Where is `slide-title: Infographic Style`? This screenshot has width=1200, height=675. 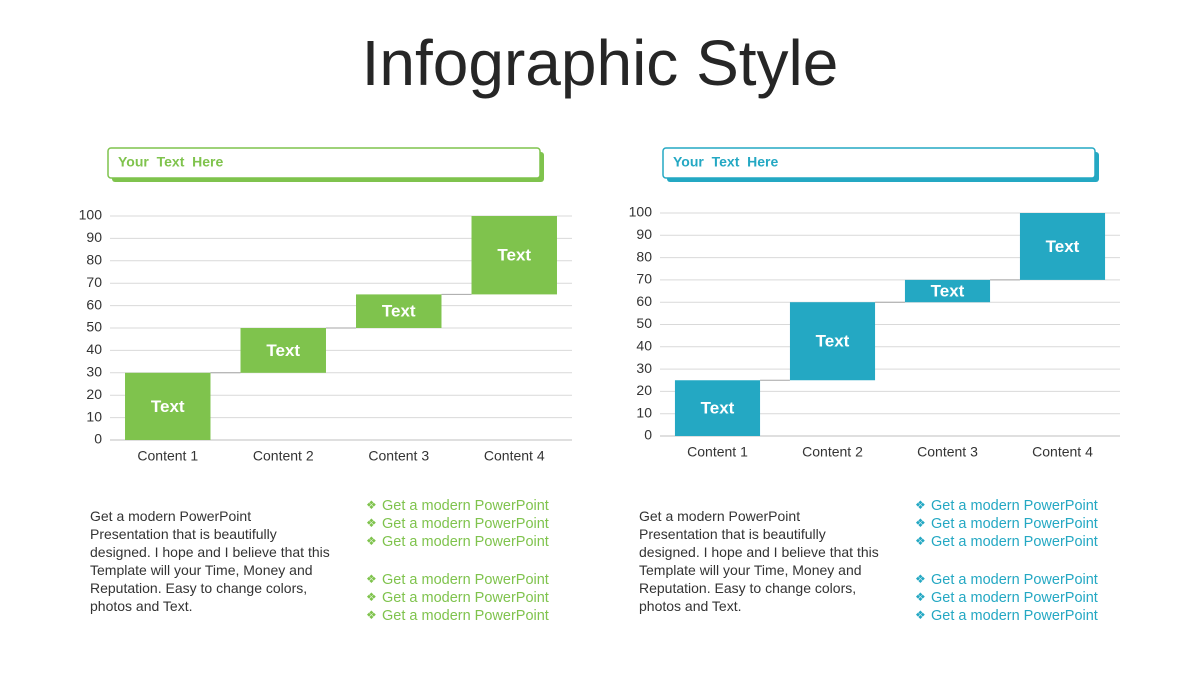
slide-title: Infographic Style is located at coordinates (600, 63).